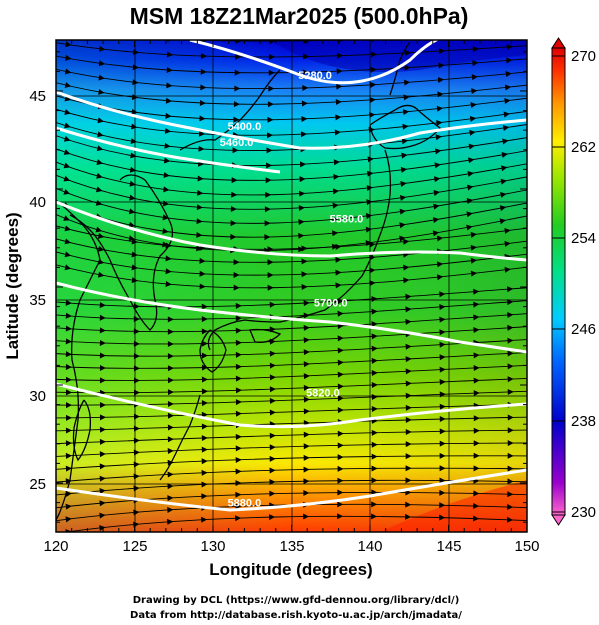  I want to click on coastline-manchuria, so click(230, 110).